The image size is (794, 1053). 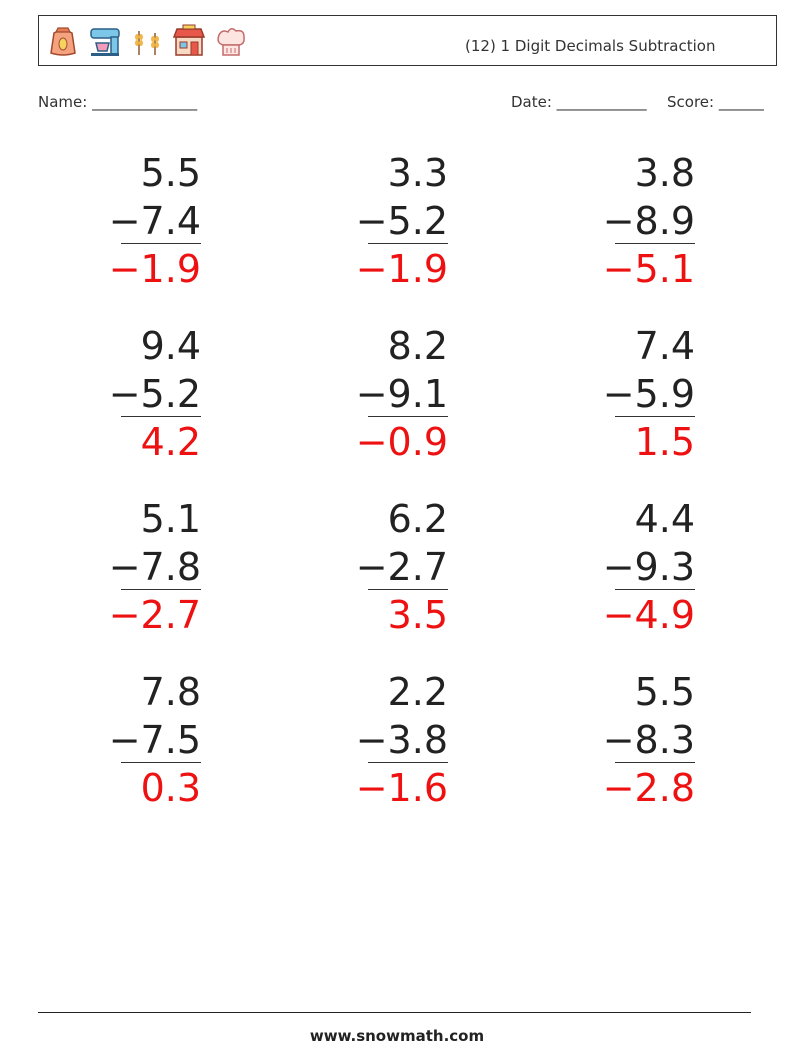 I want to click on header-icons, so click(x=147, y=41).